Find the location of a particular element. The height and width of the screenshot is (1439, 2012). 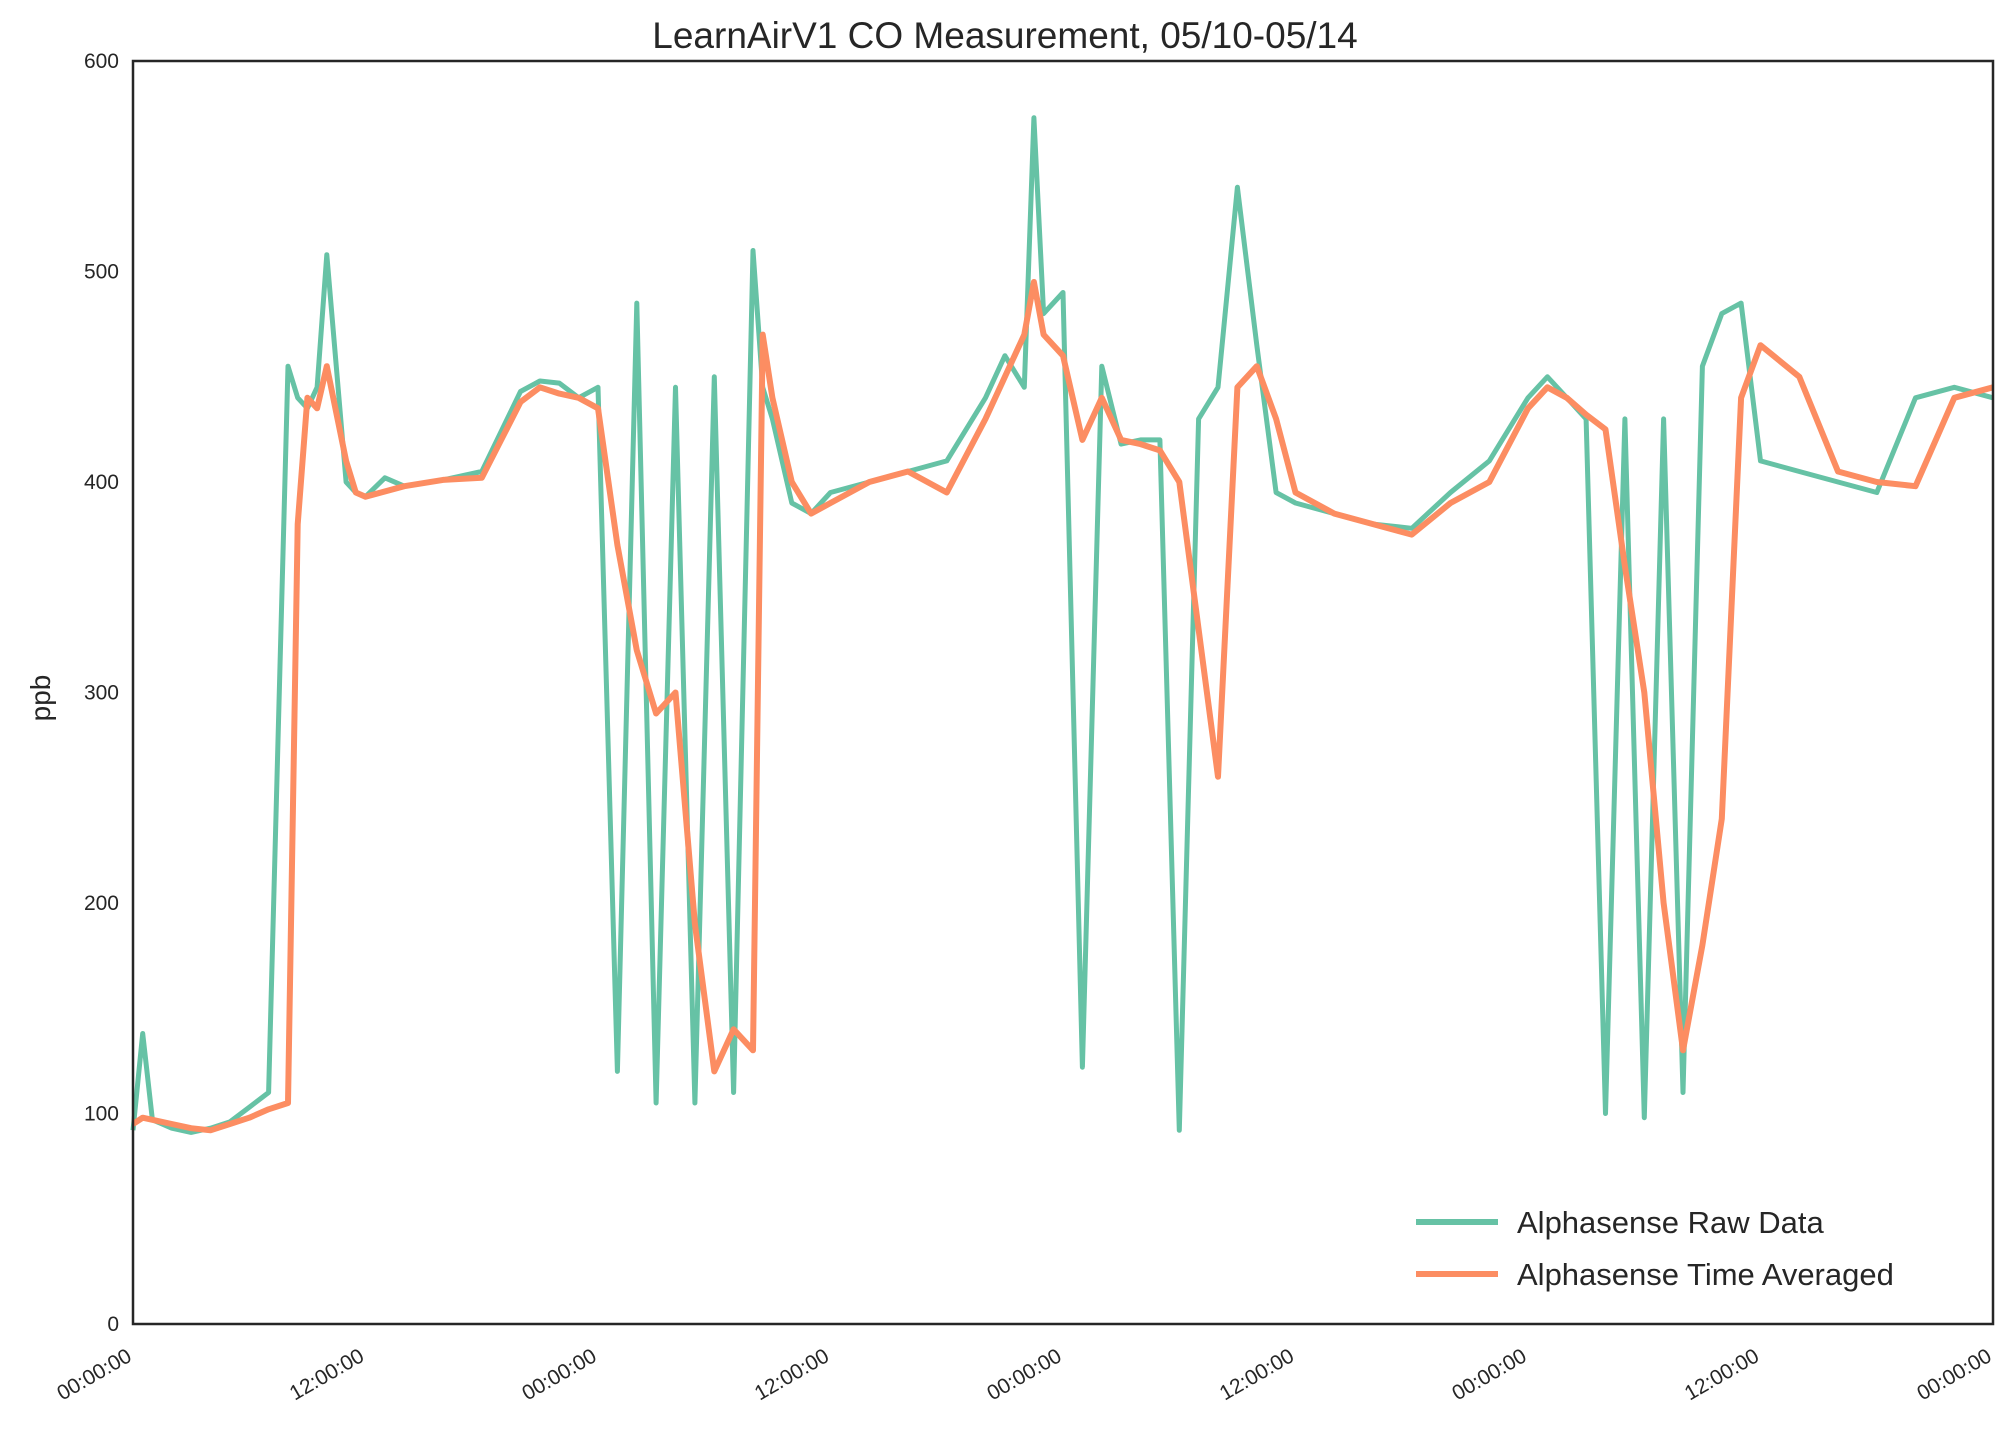

y-axis-label: ppb is located at coordinates (40, 698).